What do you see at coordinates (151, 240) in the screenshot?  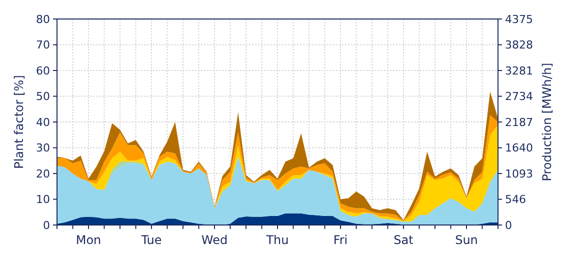 I see `x-tick-label: Tue` at bounding box center [151, 240].